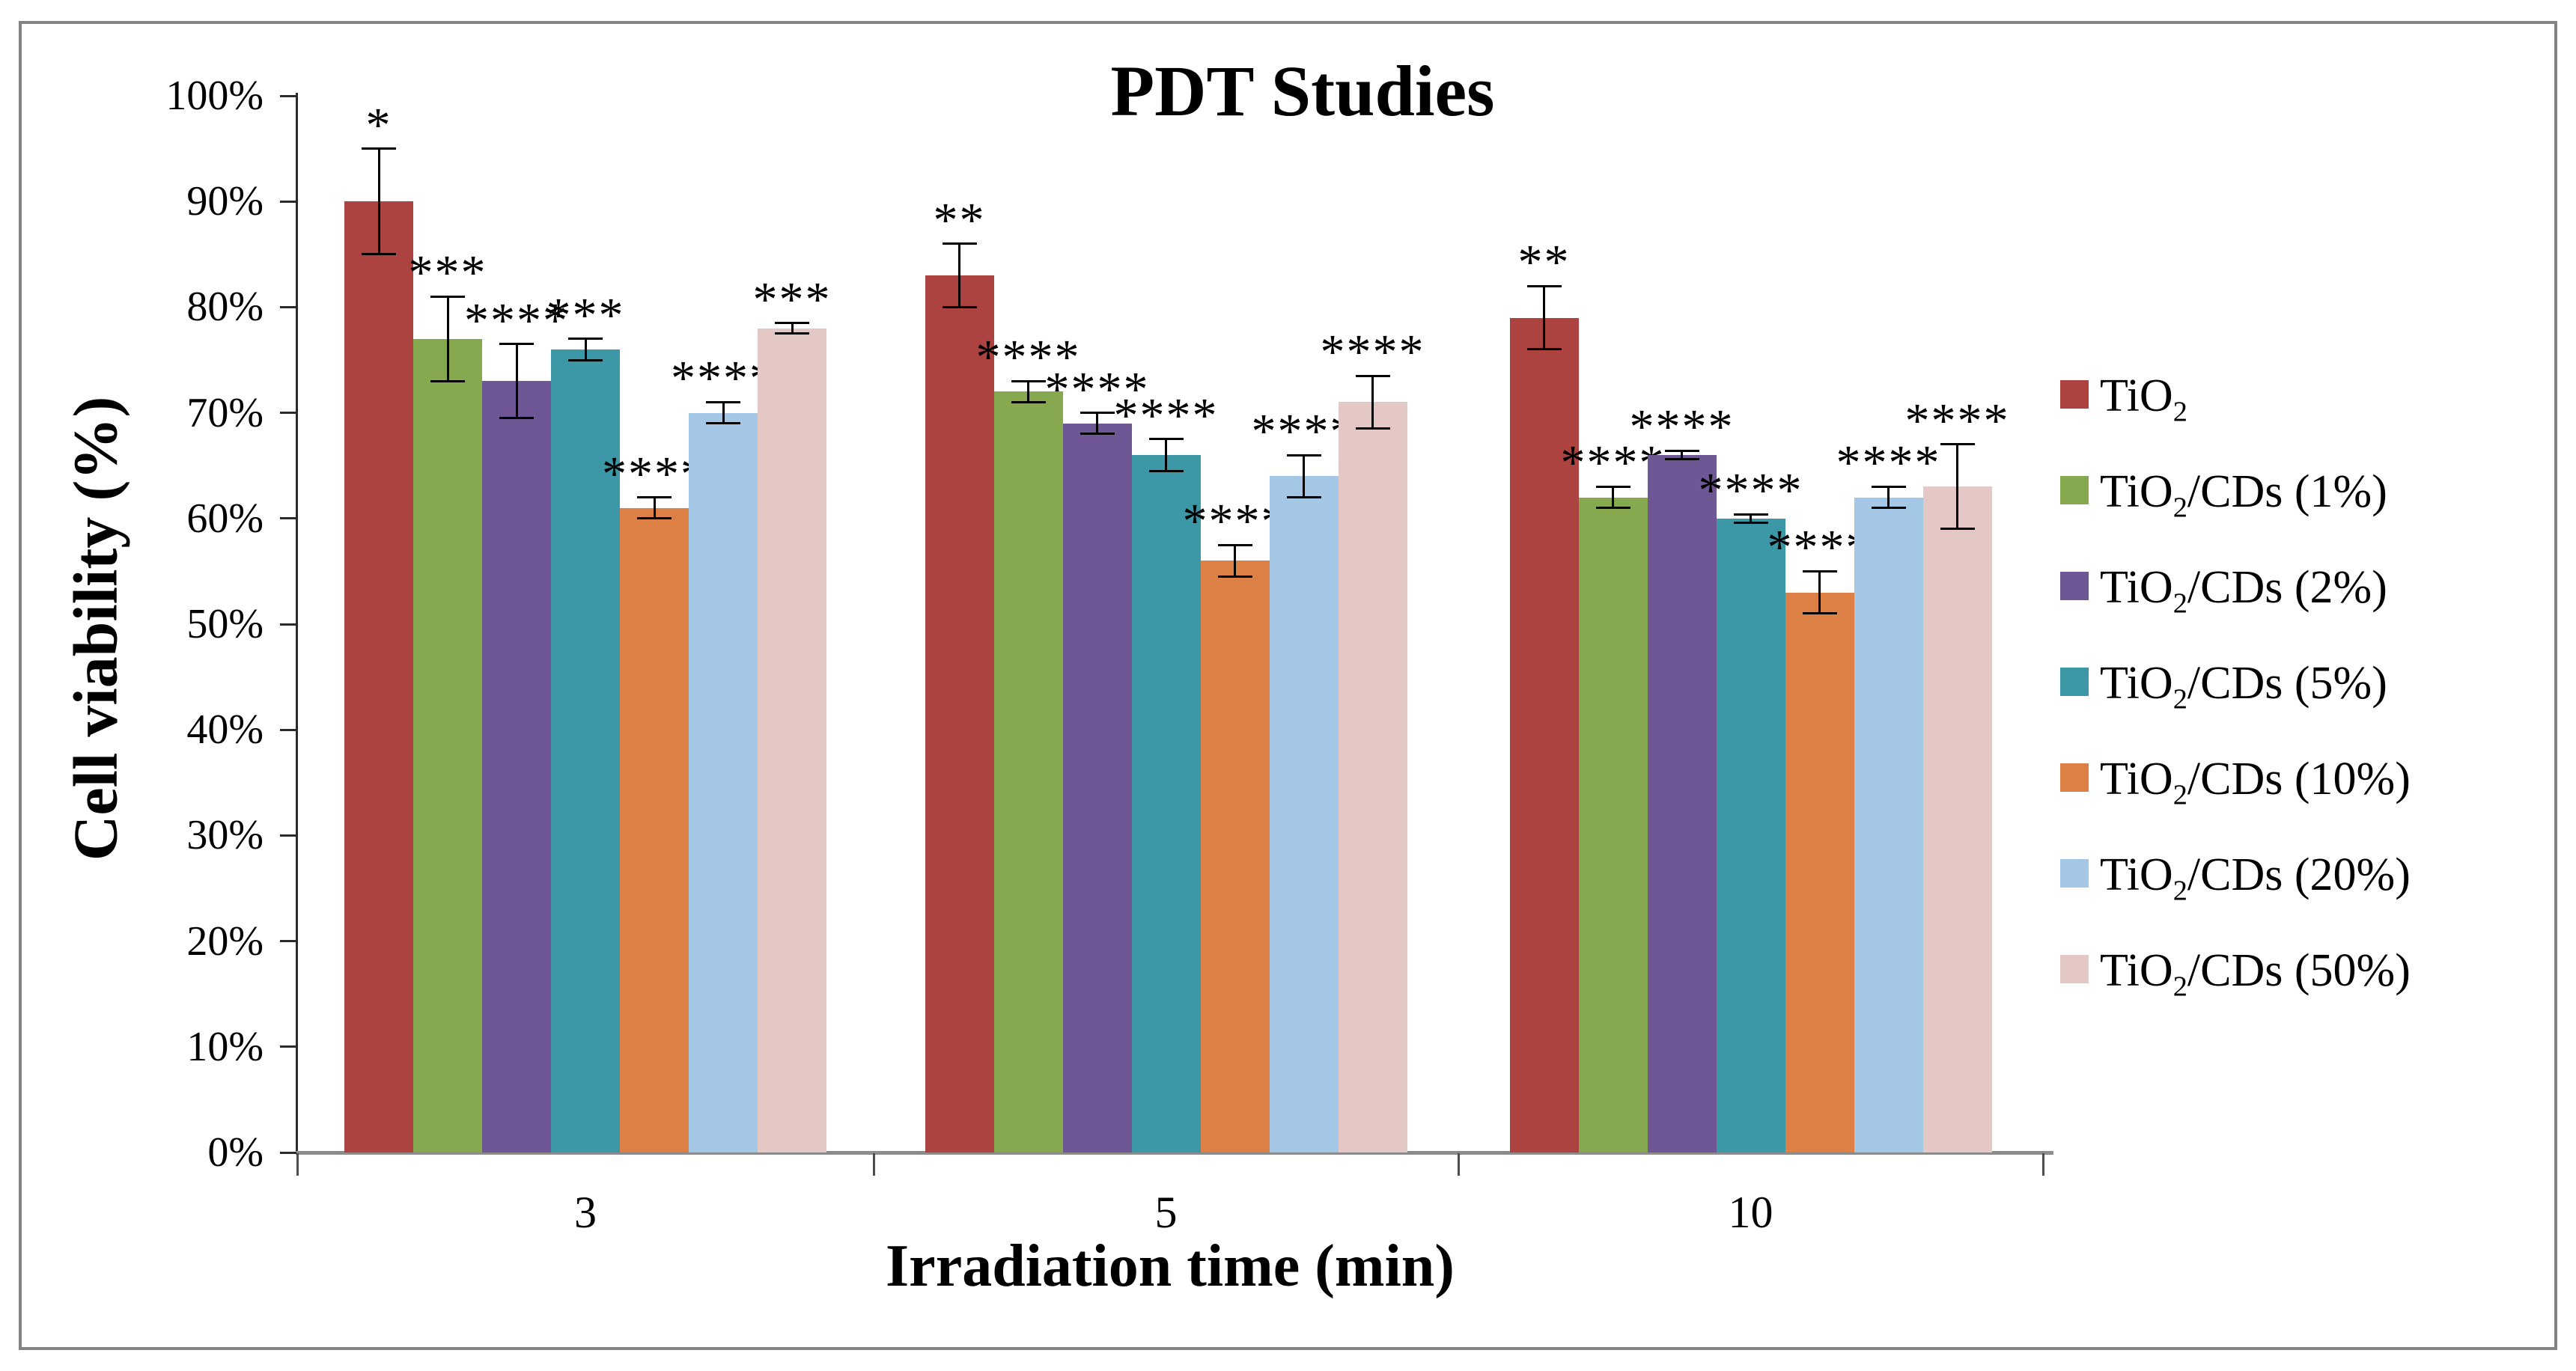 Image resolution: width=2576 pixels, height=1371 pixels. I want to click on x-axis-line, so click(1174, 1153).